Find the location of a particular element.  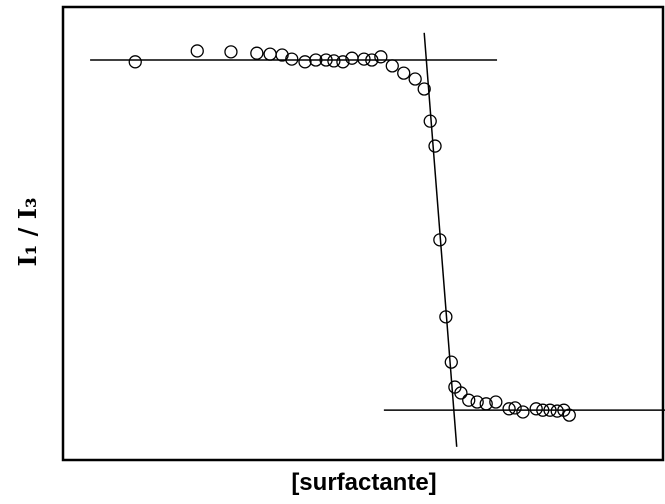

x-axis-label: [surfactante] is located at coordinates (363, 482).